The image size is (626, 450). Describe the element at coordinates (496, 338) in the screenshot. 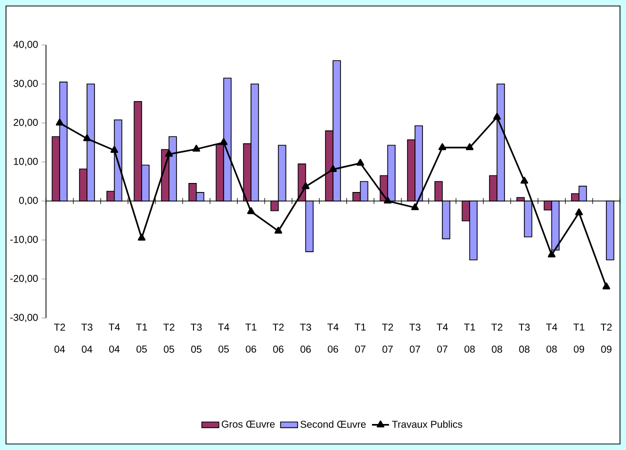

I see `category-label: T2 08` at that location.